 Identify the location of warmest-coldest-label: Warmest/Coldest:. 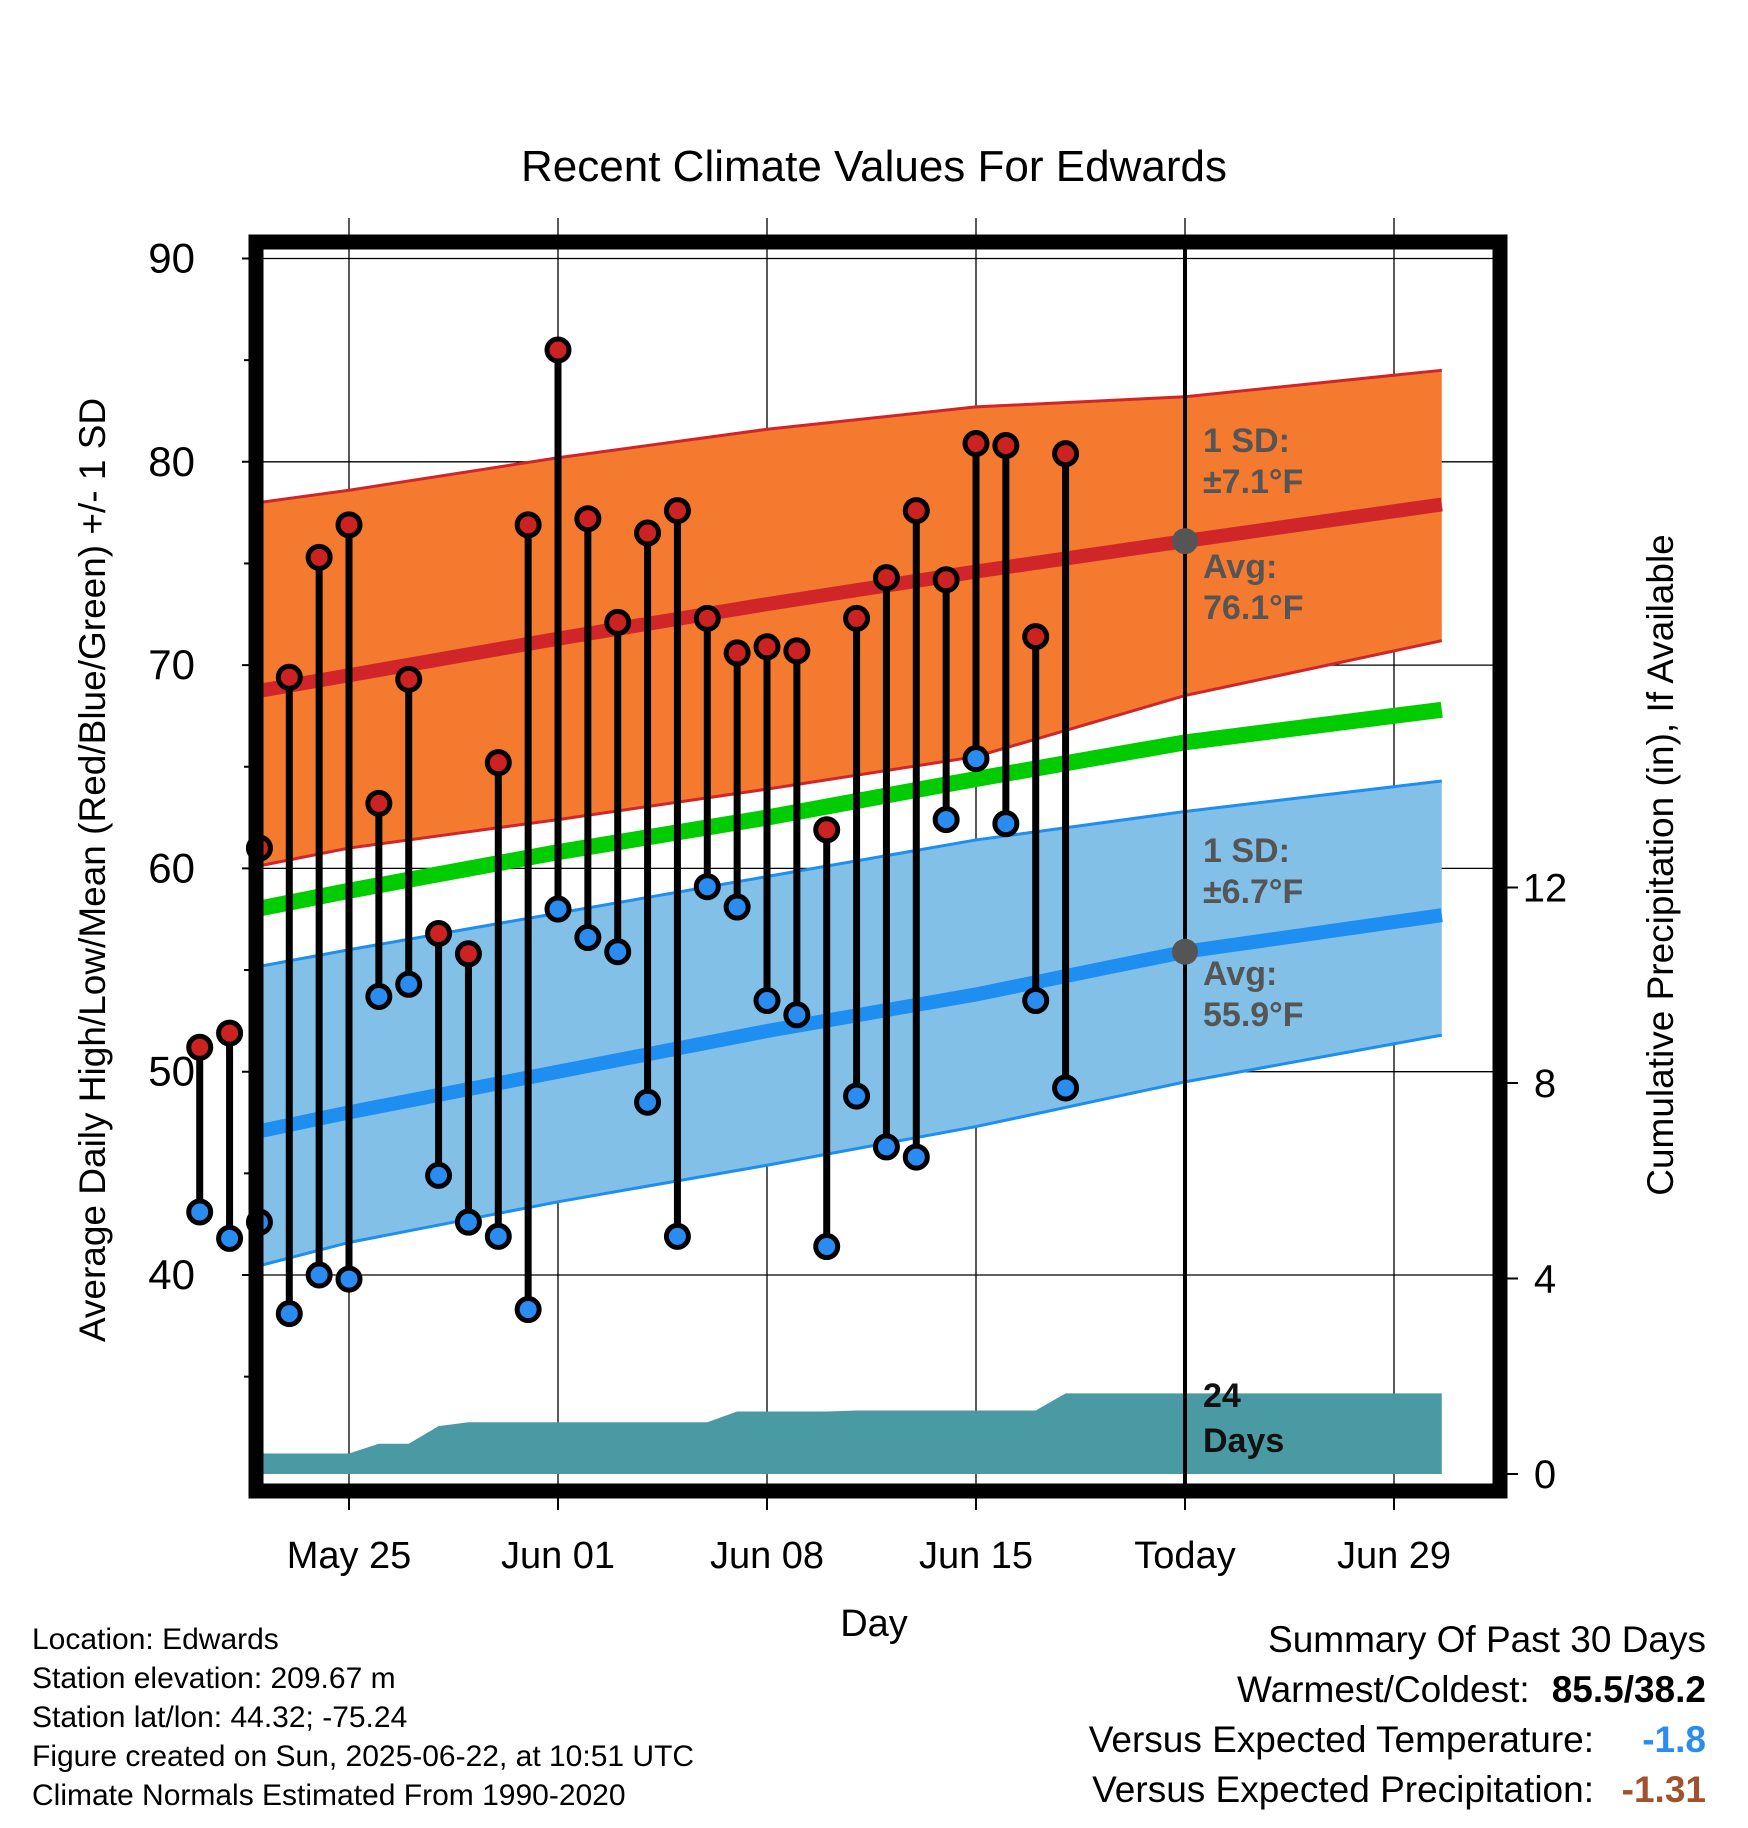
(1383, 1689).